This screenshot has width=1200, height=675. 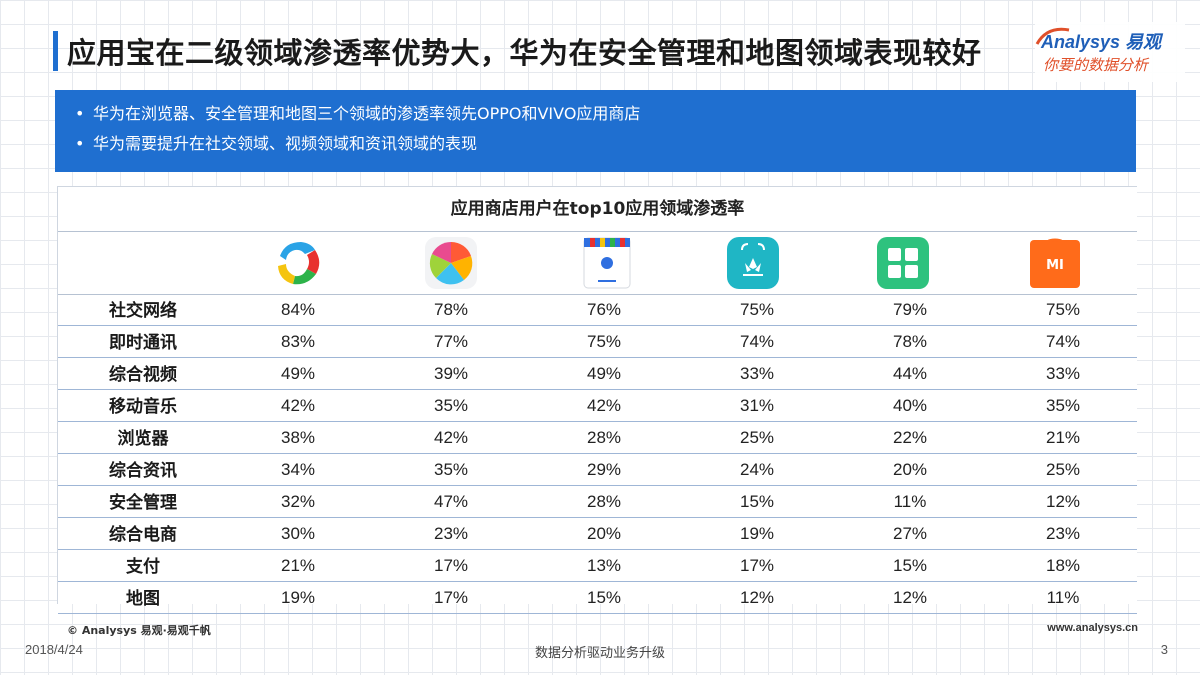 What do you see at coordinates (143, 599) in the screenshot?
I see `row-label: 地图` at bounding box center [143, 599].